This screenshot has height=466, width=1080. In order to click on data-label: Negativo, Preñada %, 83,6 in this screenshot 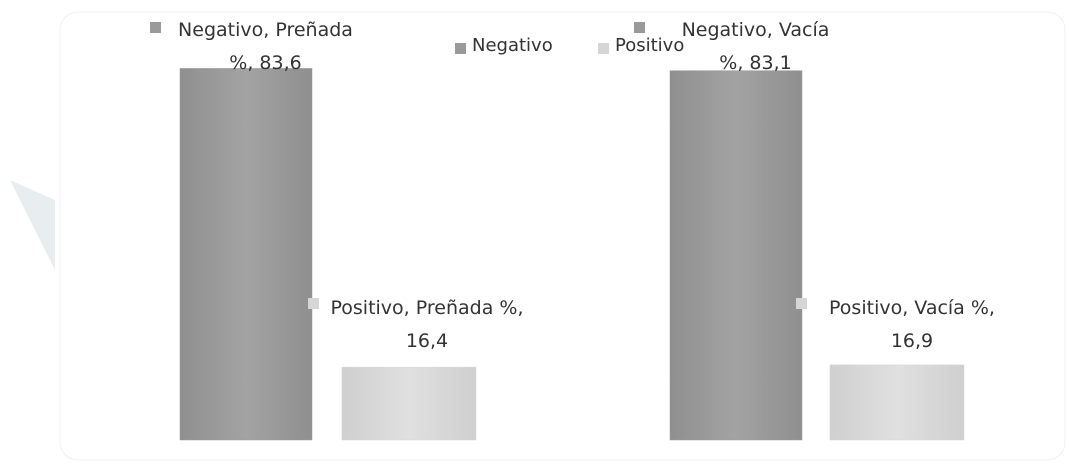, I will do `click(265, 46)`.